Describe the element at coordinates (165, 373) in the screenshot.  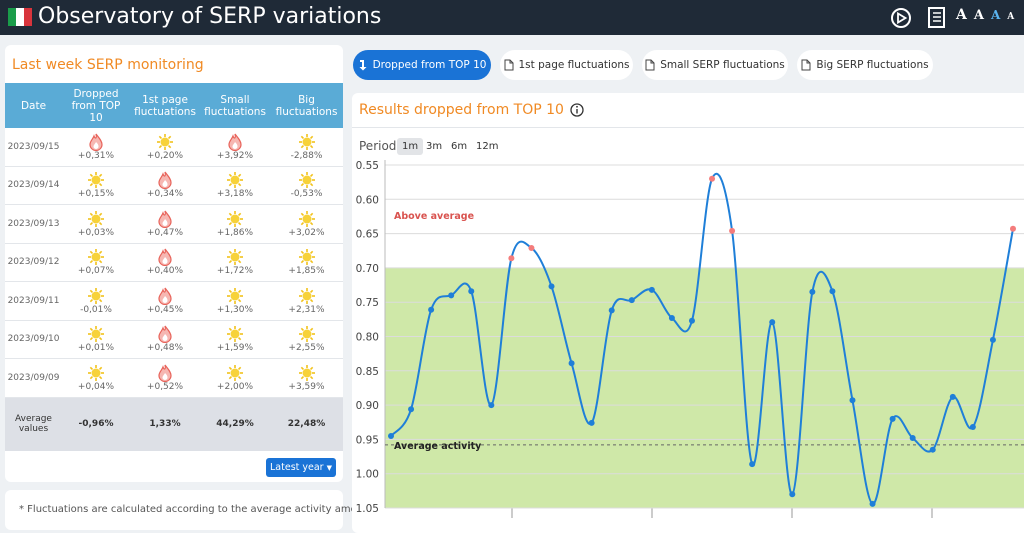
I see `fire-icon` at that location.